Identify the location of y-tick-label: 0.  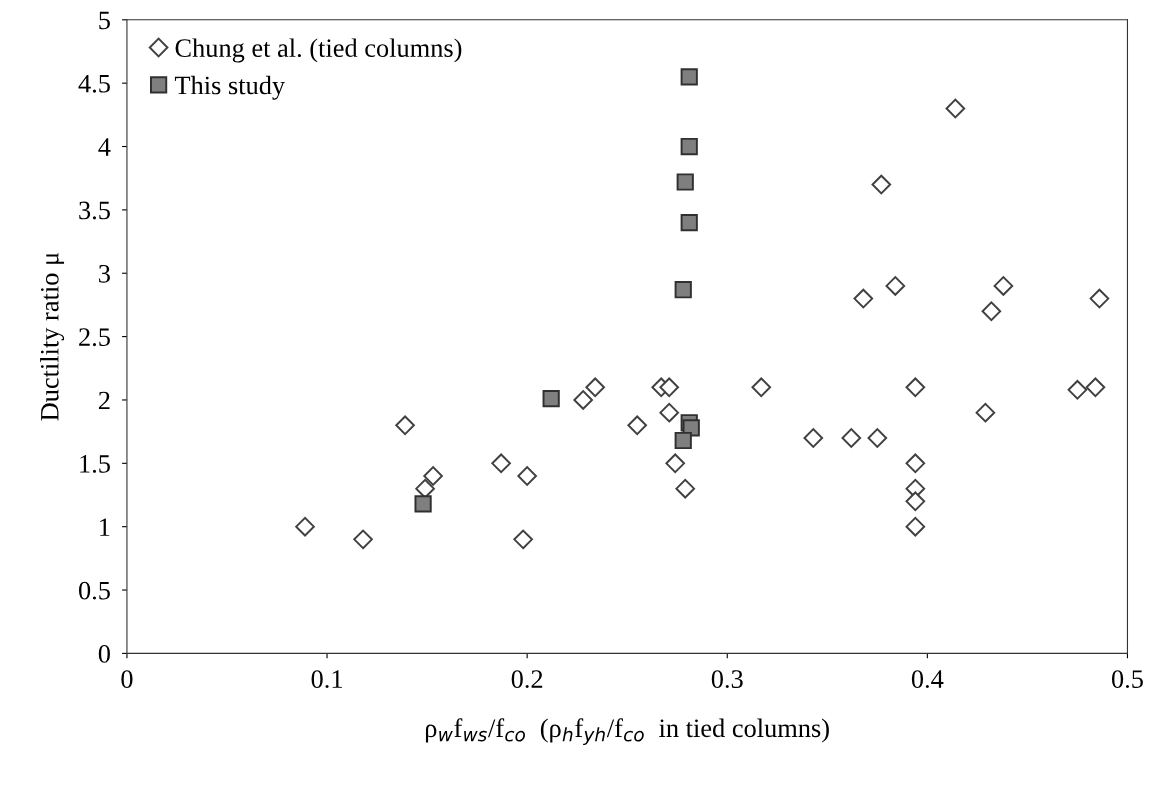
(104, 654).